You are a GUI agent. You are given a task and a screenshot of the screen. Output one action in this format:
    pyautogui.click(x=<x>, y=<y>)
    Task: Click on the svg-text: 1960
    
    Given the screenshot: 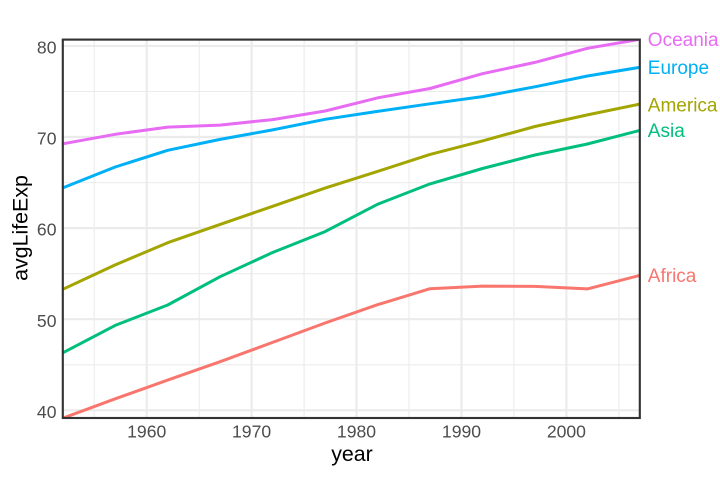 What is the action you would take?
    pyautogui.click(x=146, y=432)
    